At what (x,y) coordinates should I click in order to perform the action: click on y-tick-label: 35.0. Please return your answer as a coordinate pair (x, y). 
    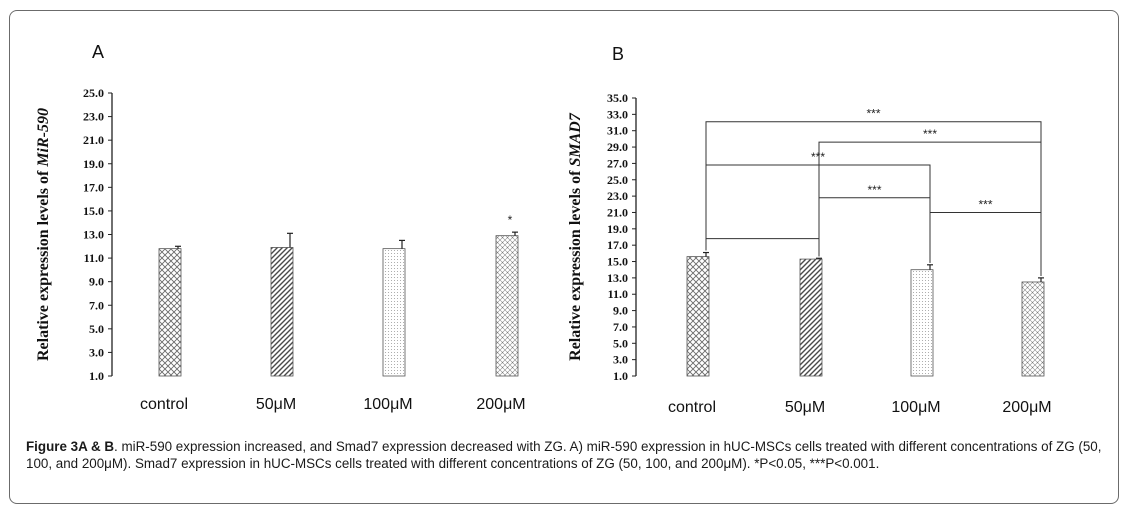
    Looking at the image, I should click on (617, 98).